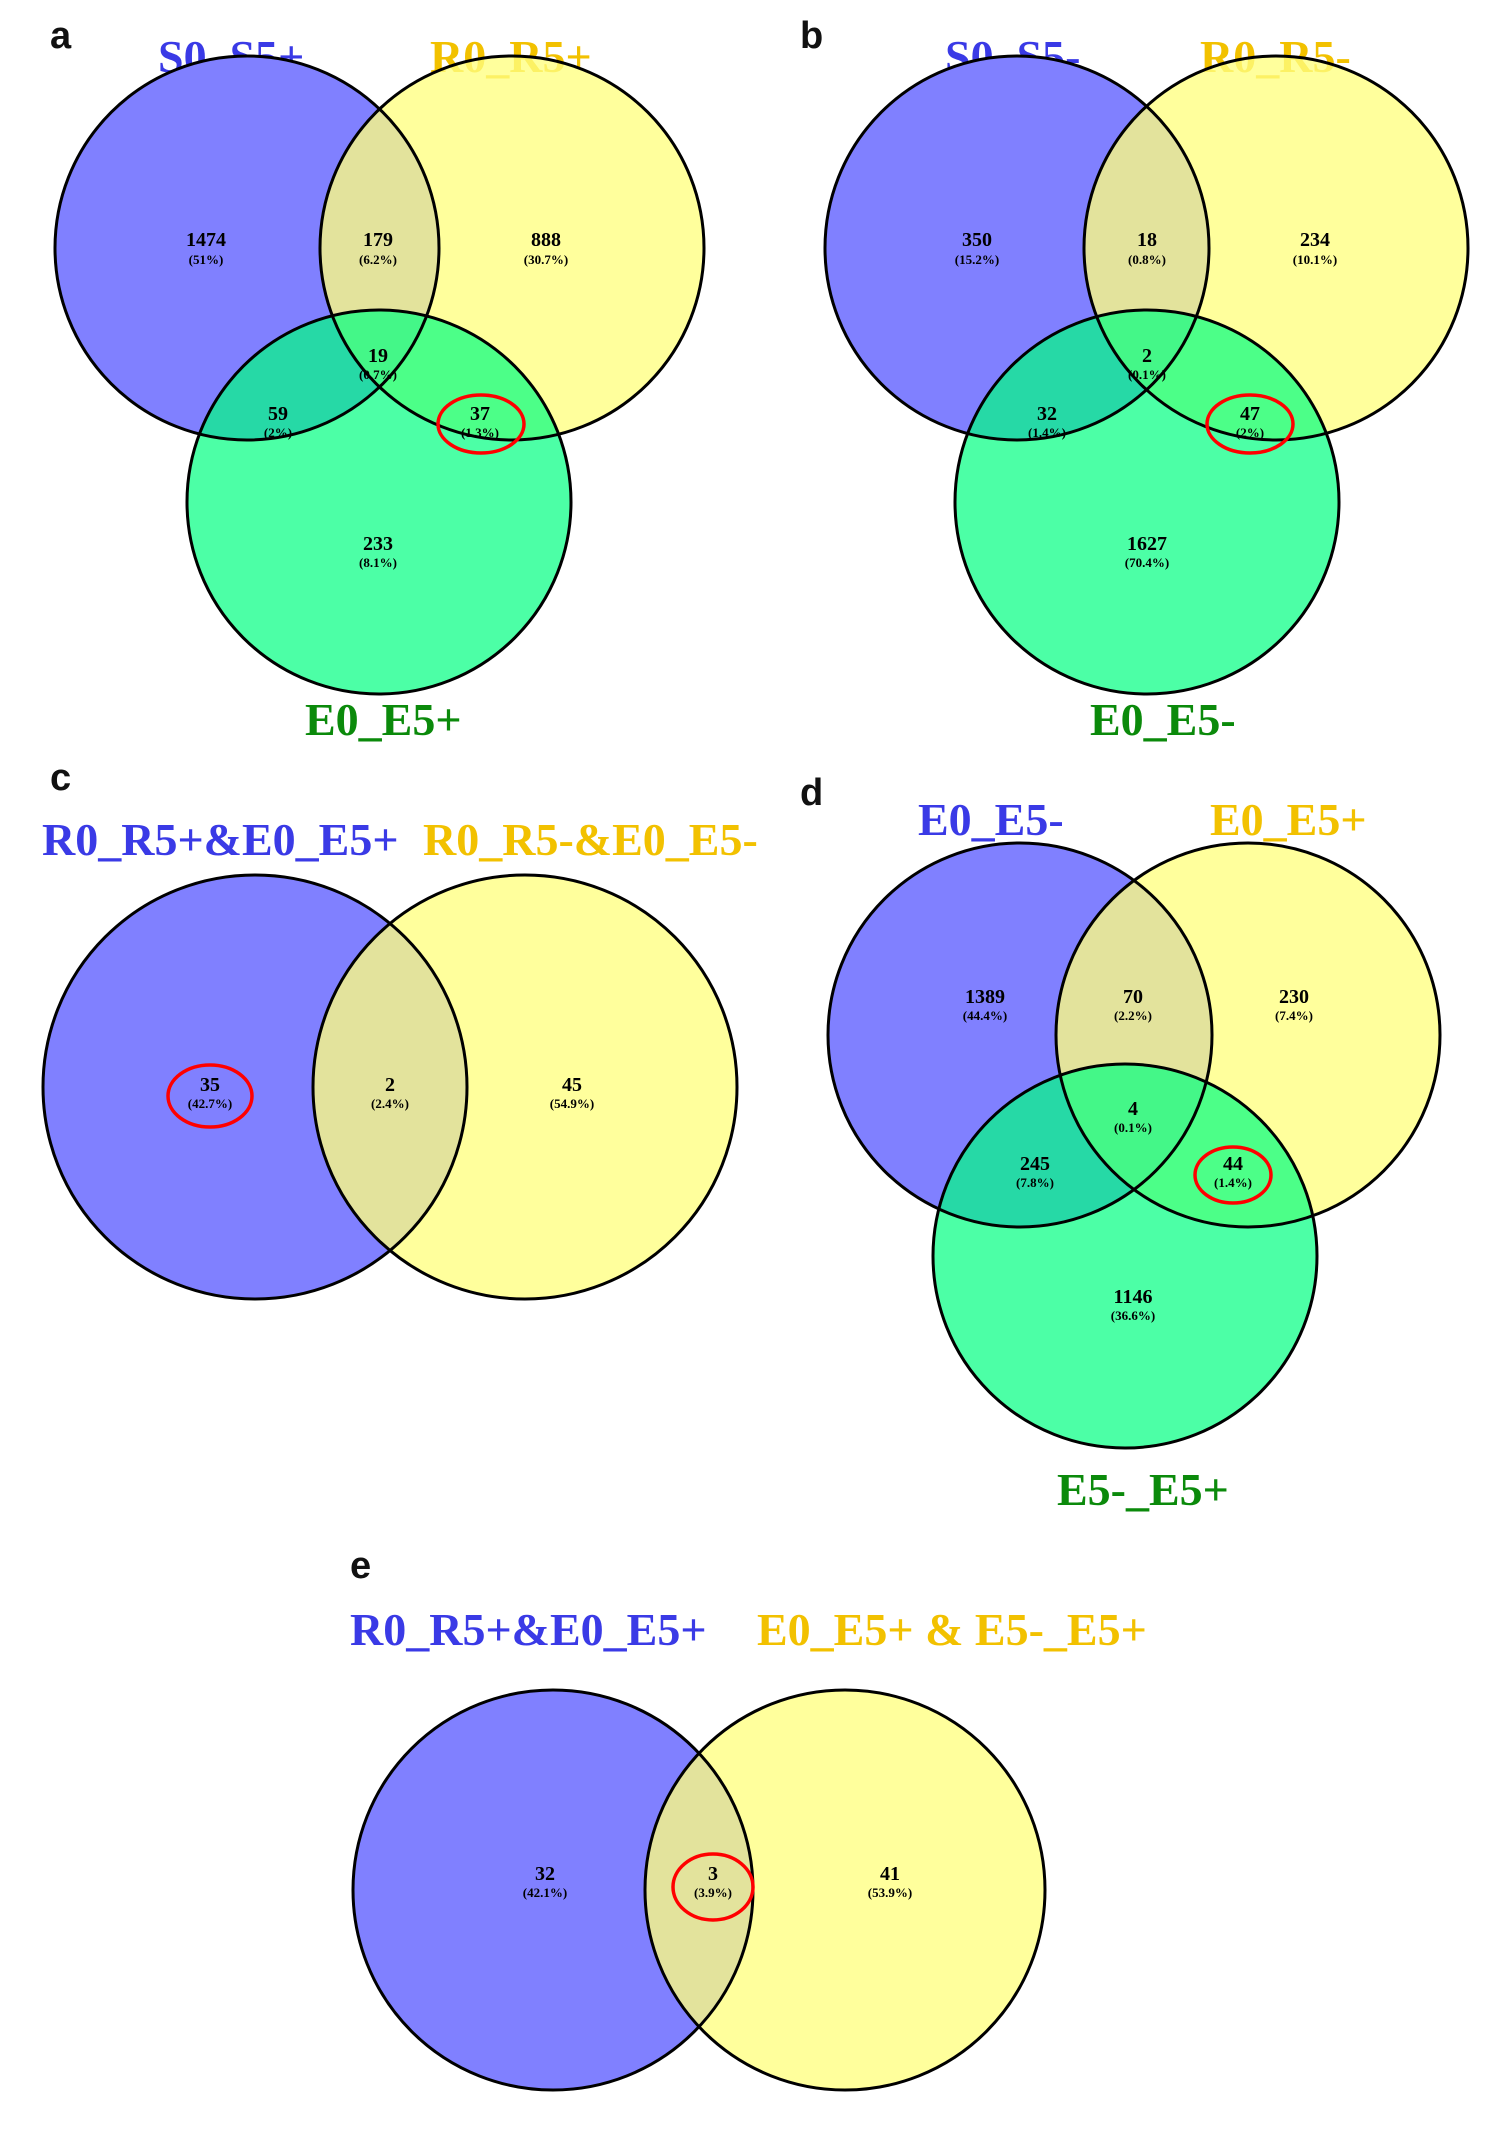 This screenshot has width=1504, height=2140. Describe the element at coordinates (1294, 1015) in the screenshot. I see `region-pct: (7.4%)` at that location.